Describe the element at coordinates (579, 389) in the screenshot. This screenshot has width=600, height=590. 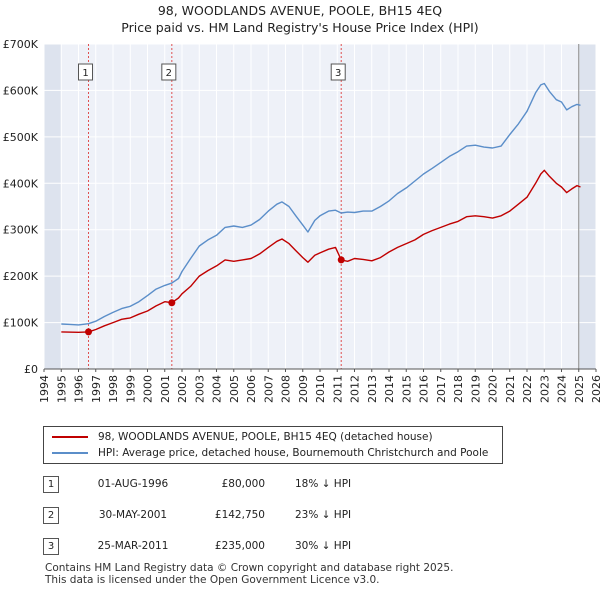
I see `x-tick-label: 2025` at that location.